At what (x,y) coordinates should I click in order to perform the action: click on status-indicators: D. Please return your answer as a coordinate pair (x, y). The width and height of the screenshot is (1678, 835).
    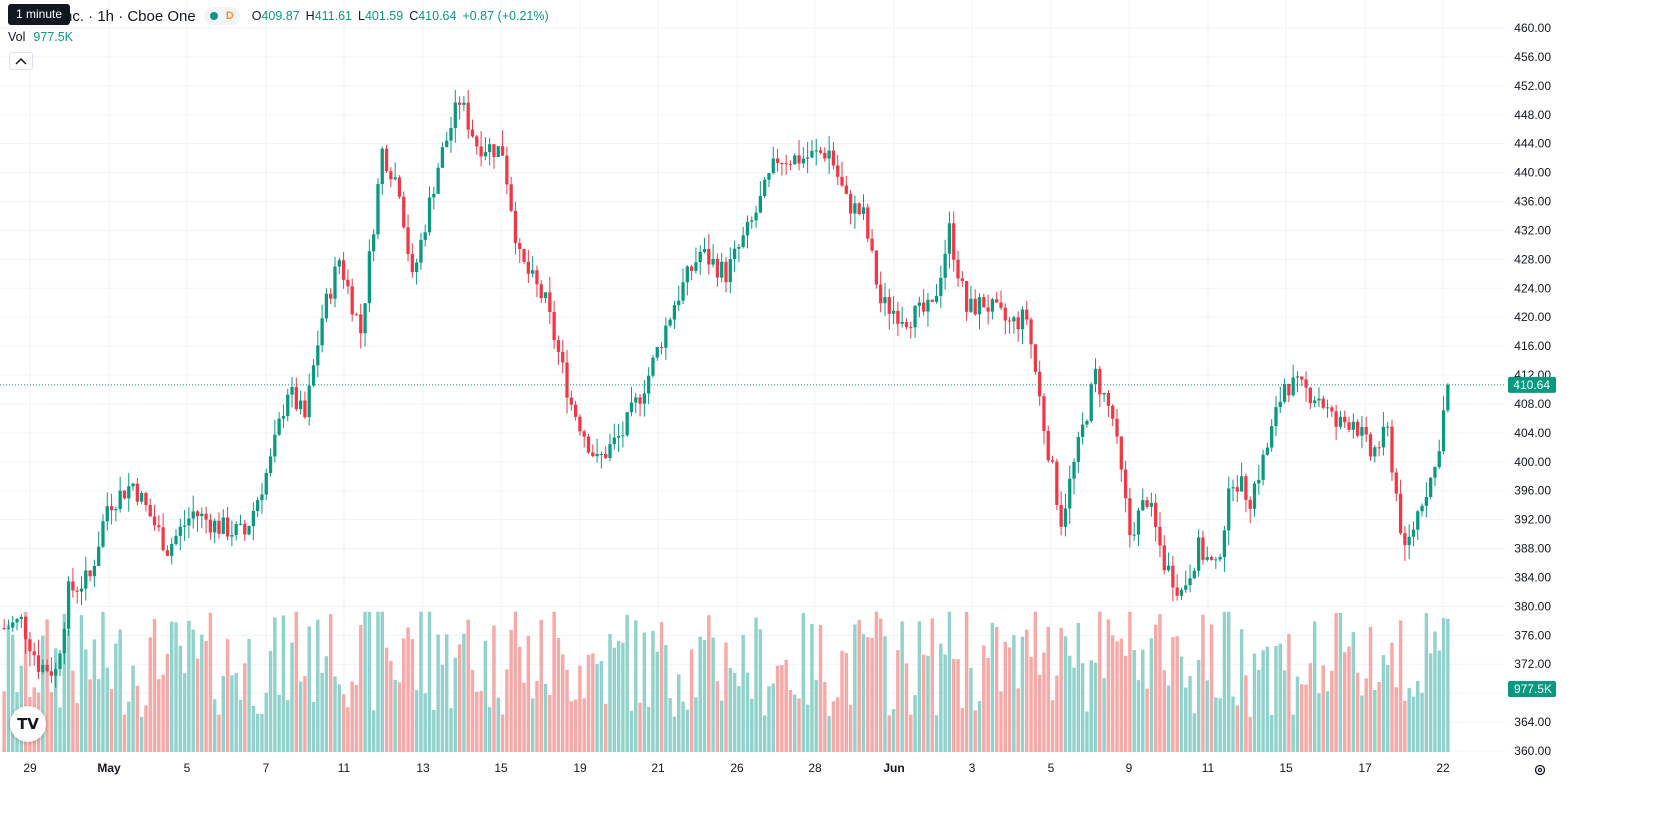
    Looking at the image, I should click on (222, 16).